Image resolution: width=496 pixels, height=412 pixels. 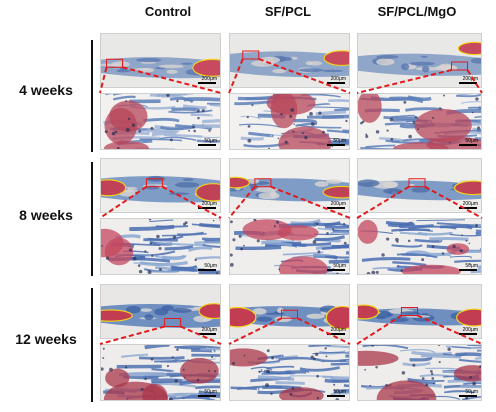 What do you see at coordinates (160, 60) in the screenshot?
I see `overview-image-control-4-weeks: 200μm` at bounding box center [160, 60].